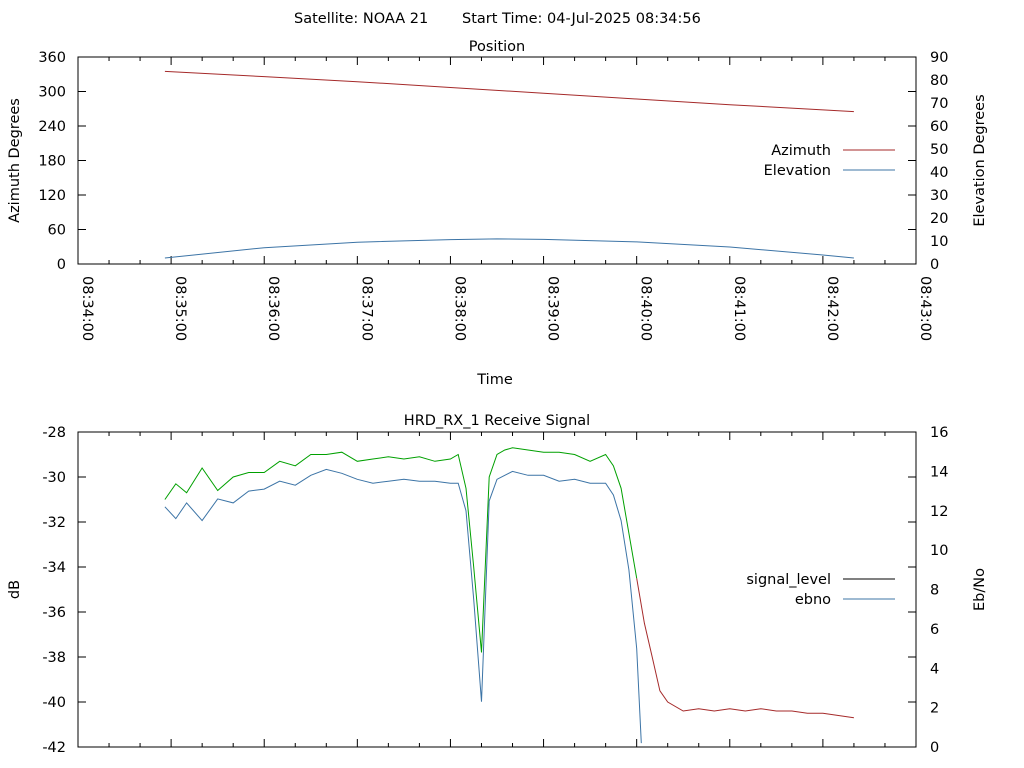 The width and height of the screenshot is (1024, 768). Describe the element at coordinates (52, 93) in the screenshot. I see `y-tick-label: 300` at that location.